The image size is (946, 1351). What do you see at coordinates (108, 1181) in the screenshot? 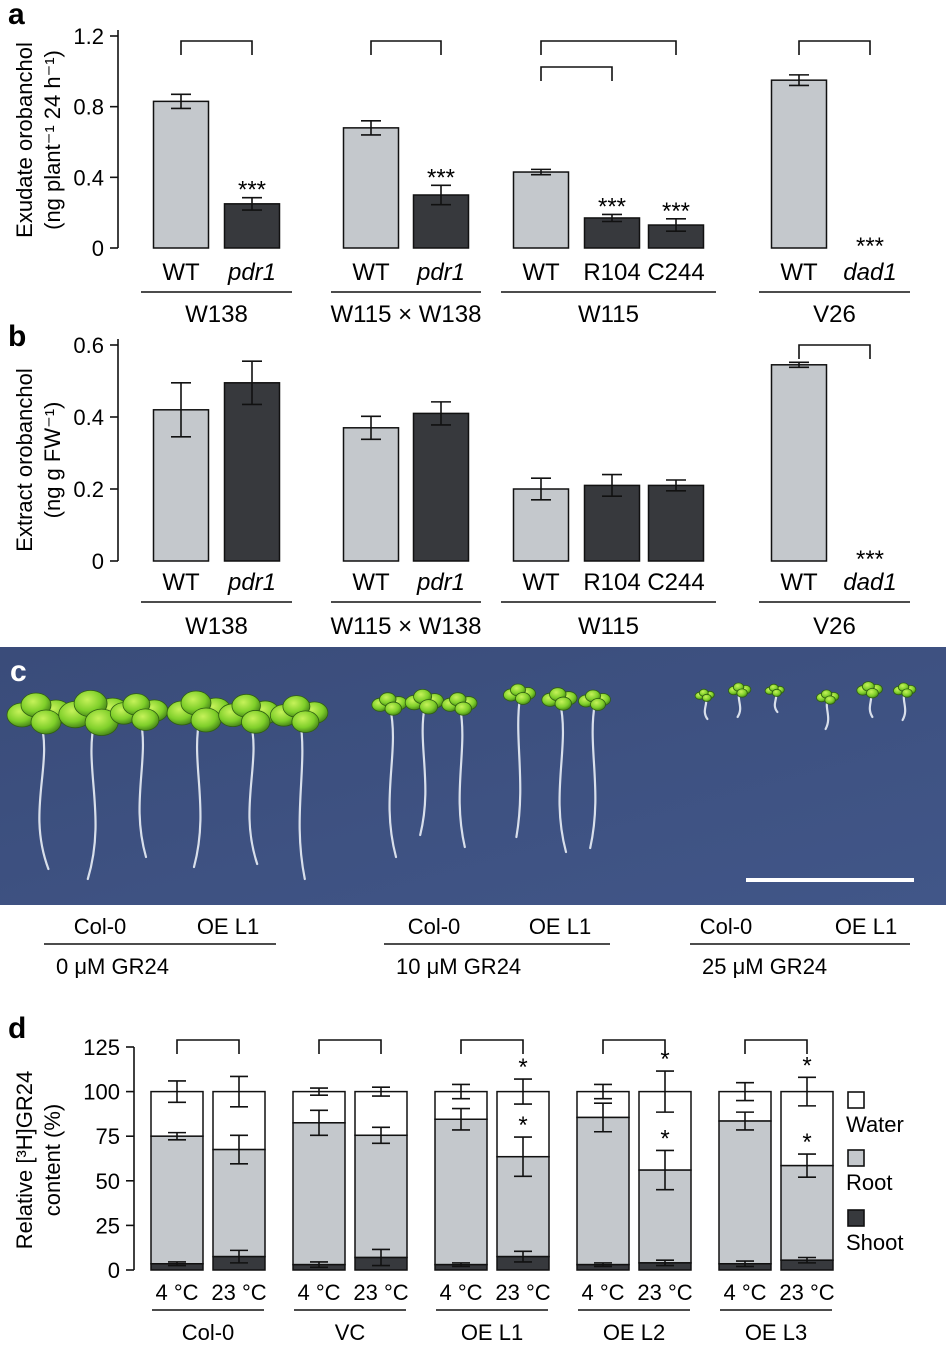
I see `y-tick-label: 50` at bounding box center [108, 1181].